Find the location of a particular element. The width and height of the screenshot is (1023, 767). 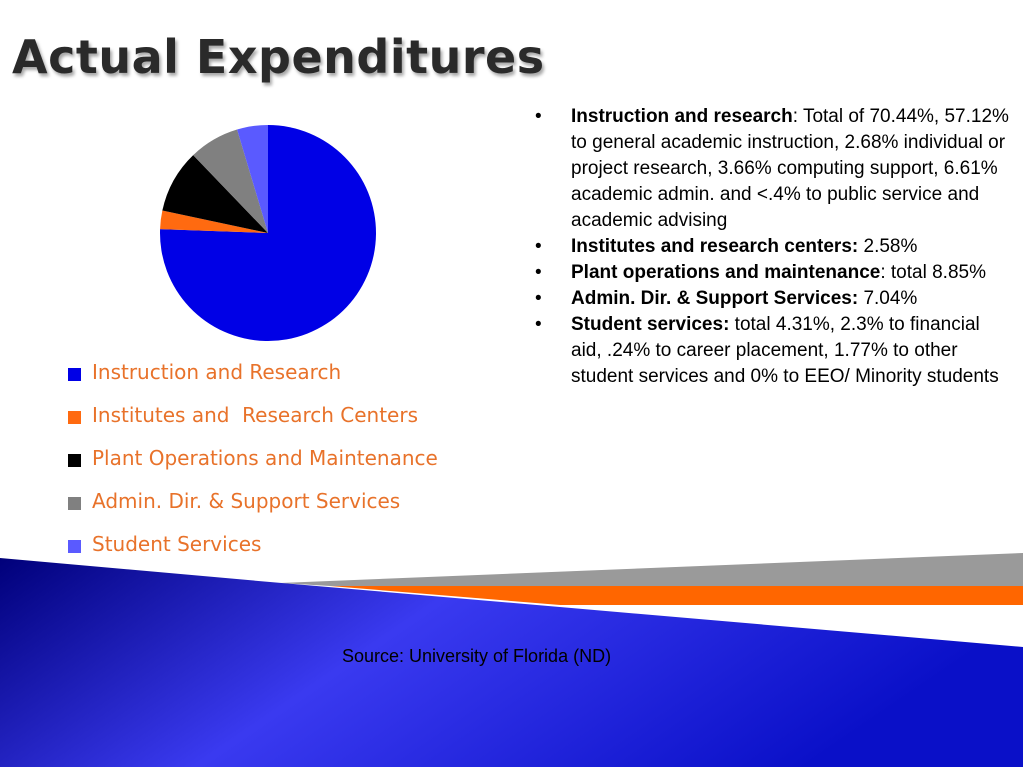

bullet-heading: Admin. Dir. & Support Services: is located at coordinates (715, 298).